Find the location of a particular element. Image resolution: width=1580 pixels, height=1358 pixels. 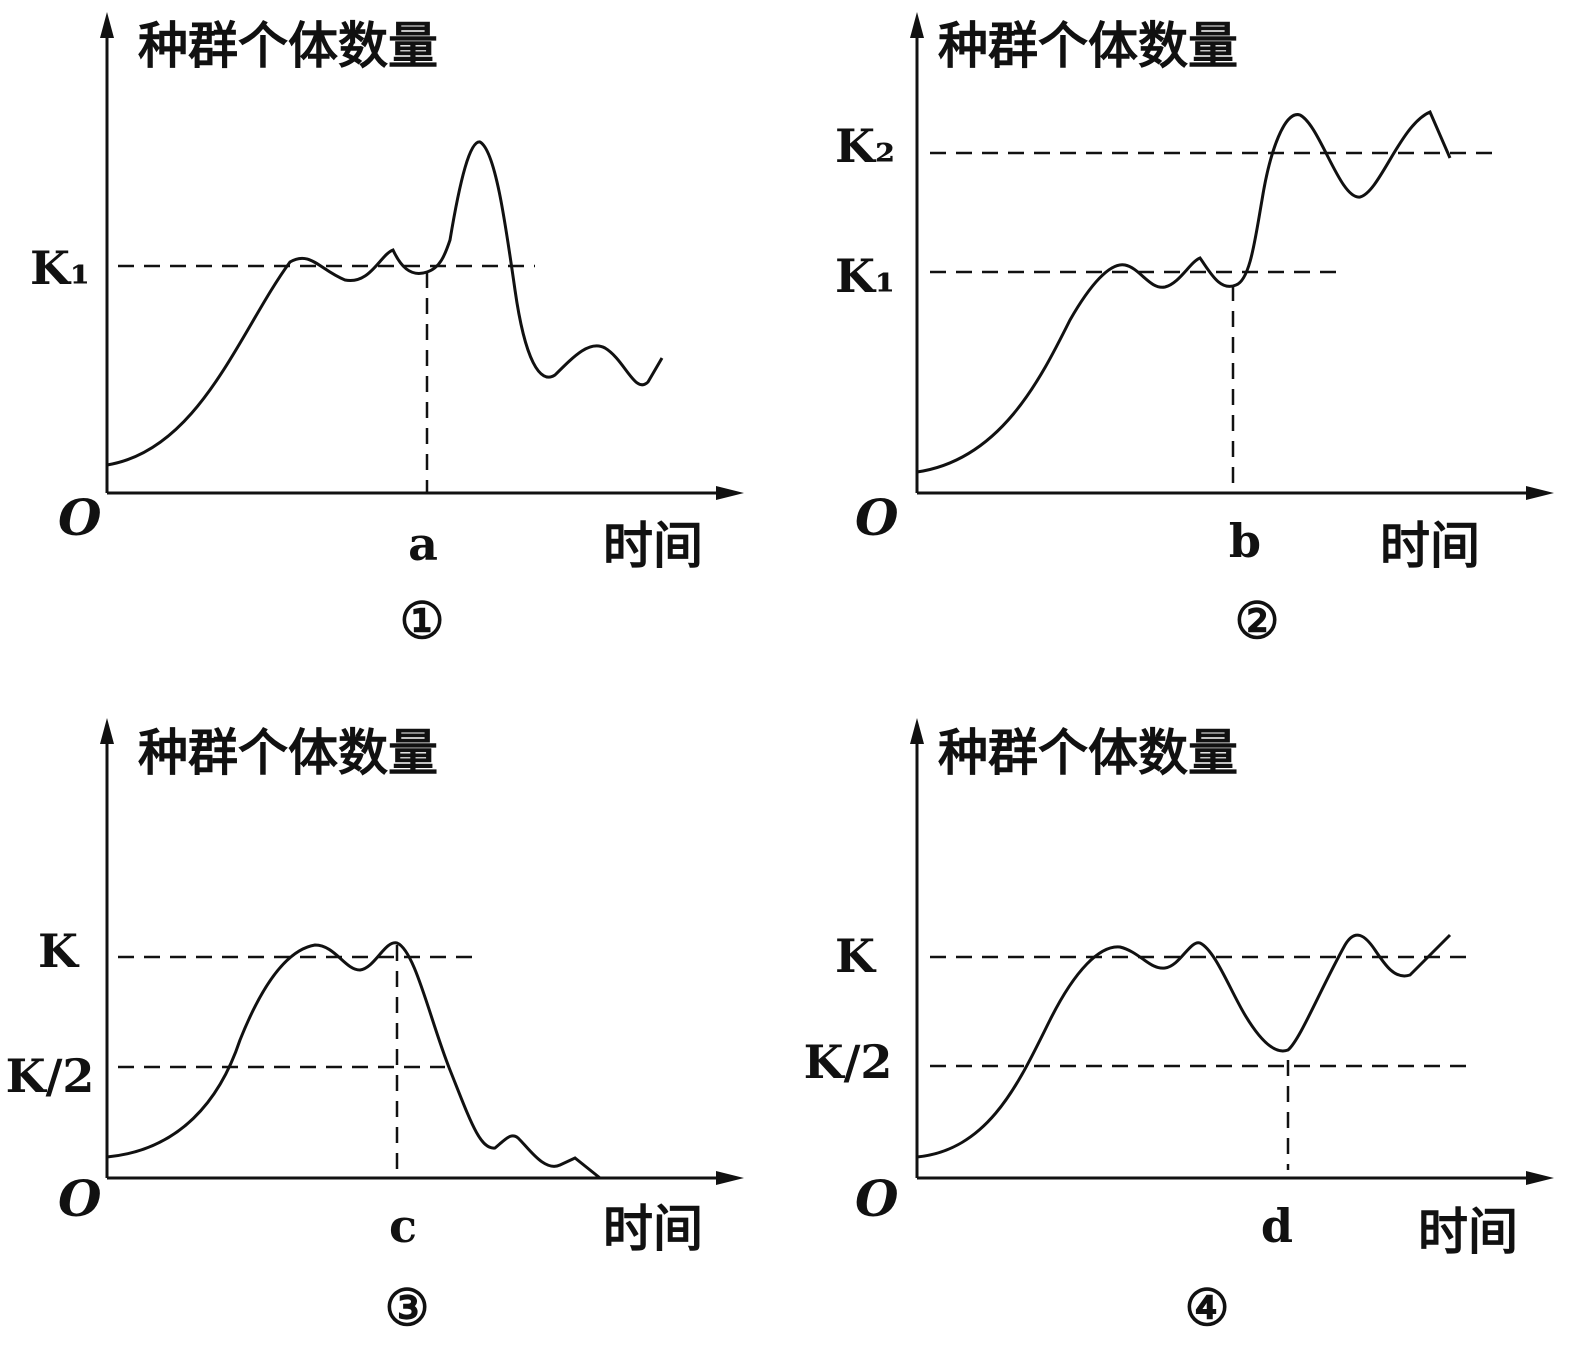

marker: d is located at coordinates (1277, 1226).